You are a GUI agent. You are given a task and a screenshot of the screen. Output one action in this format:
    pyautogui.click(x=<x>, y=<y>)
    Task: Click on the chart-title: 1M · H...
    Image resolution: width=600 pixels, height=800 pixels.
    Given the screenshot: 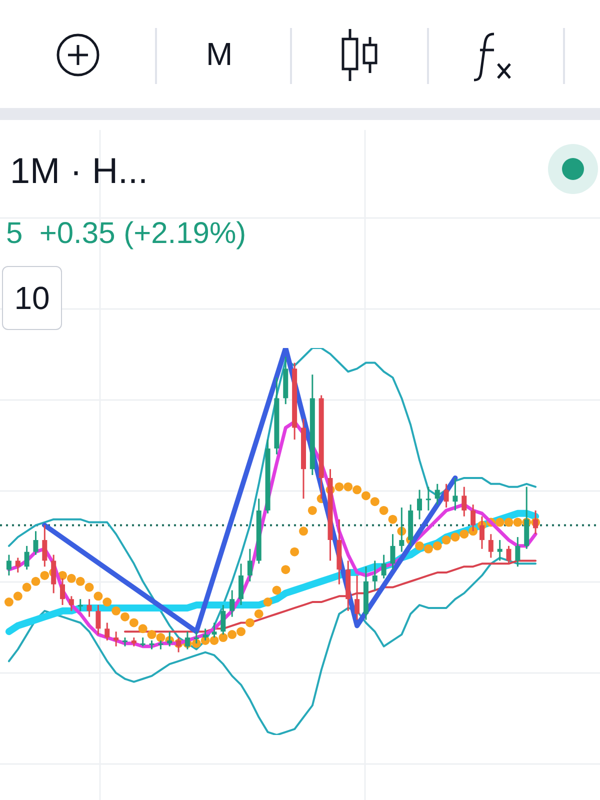 What is the action you would take?
    pyautogui.click(x=79, y=171)
    